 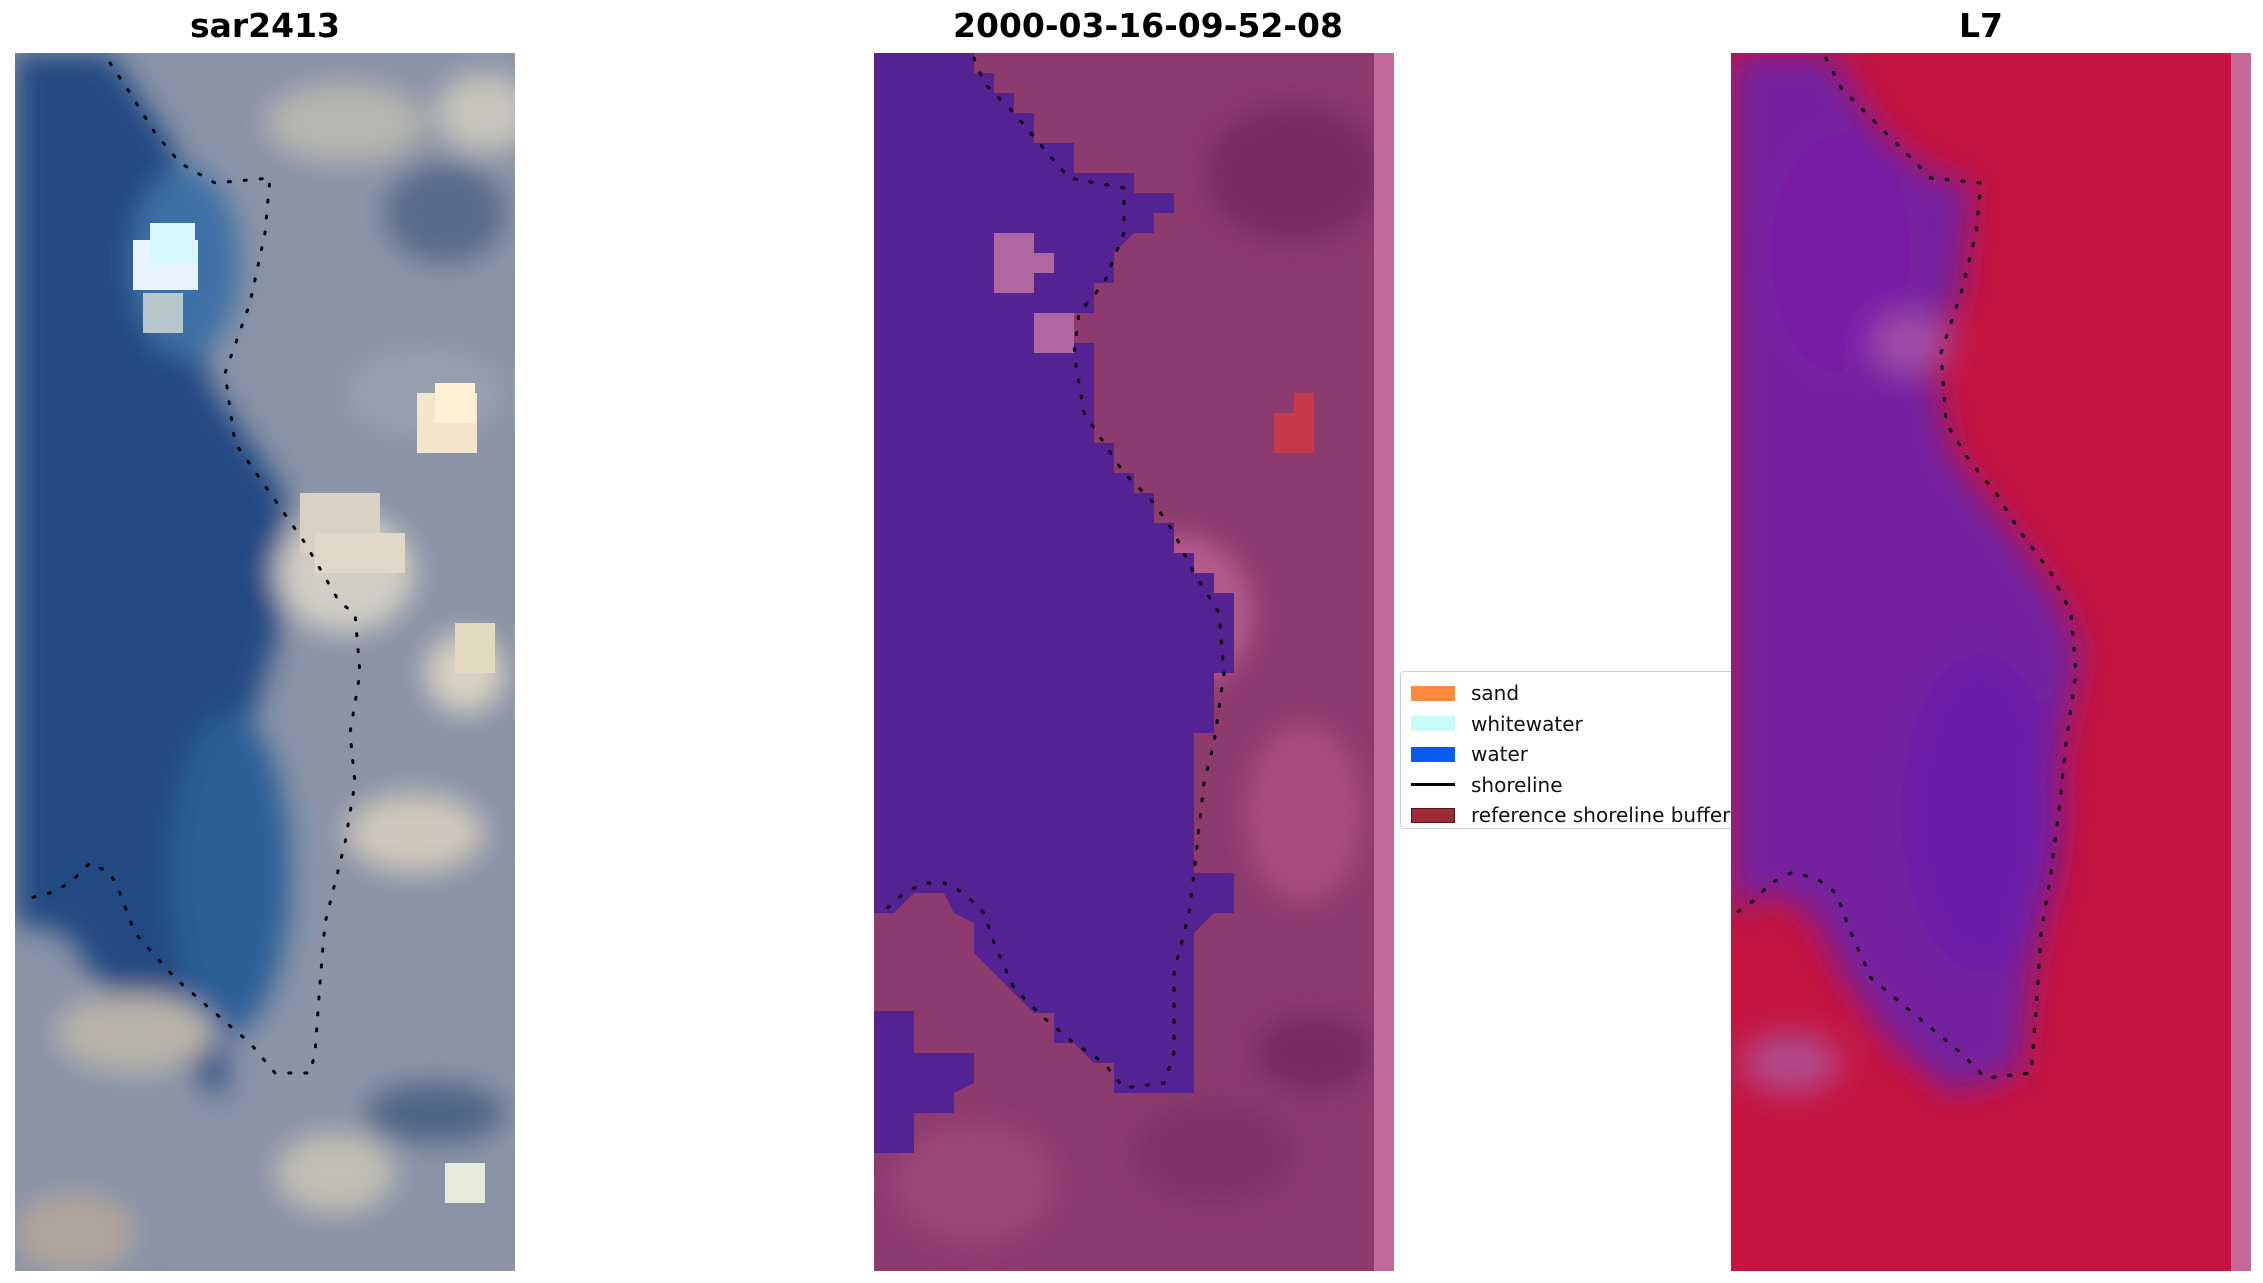 I want to click on legend-item-whitewater: whitewater, so click(x=1571, y=724).